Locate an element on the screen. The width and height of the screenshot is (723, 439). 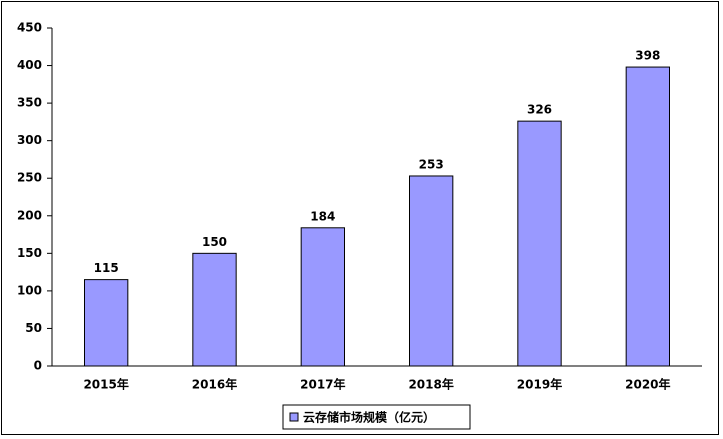
x-tick-label: 2018年 is located at coordinates (430, 384).